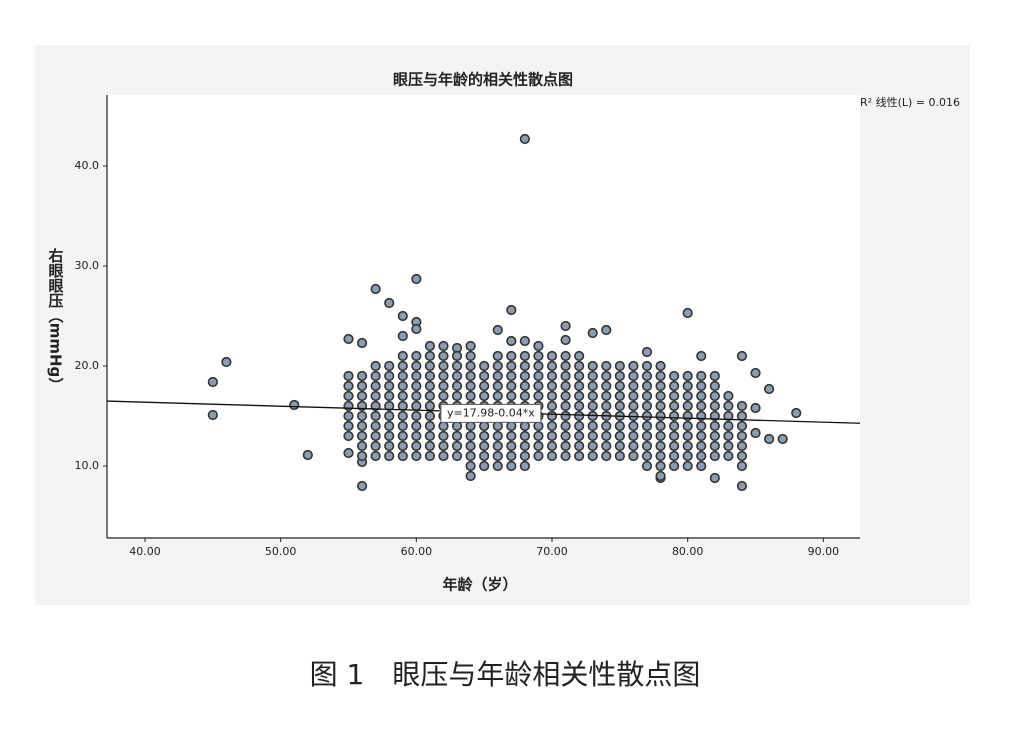  What do you see at coordinates (87, 465) in the screenshot?
I see `y-tick-label: 10.0` at bounding box center [87, 465].